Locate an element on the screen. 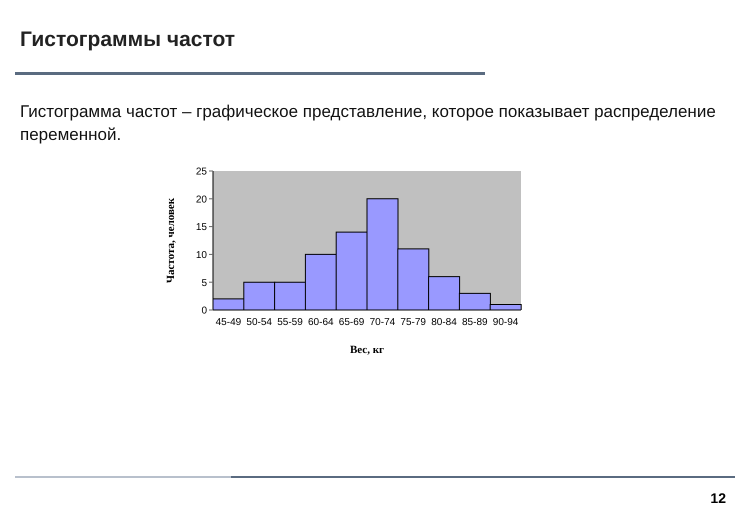 This screenshot has height=518, width=750. y-tick-label: 15 is located at coordinates (202, 228).